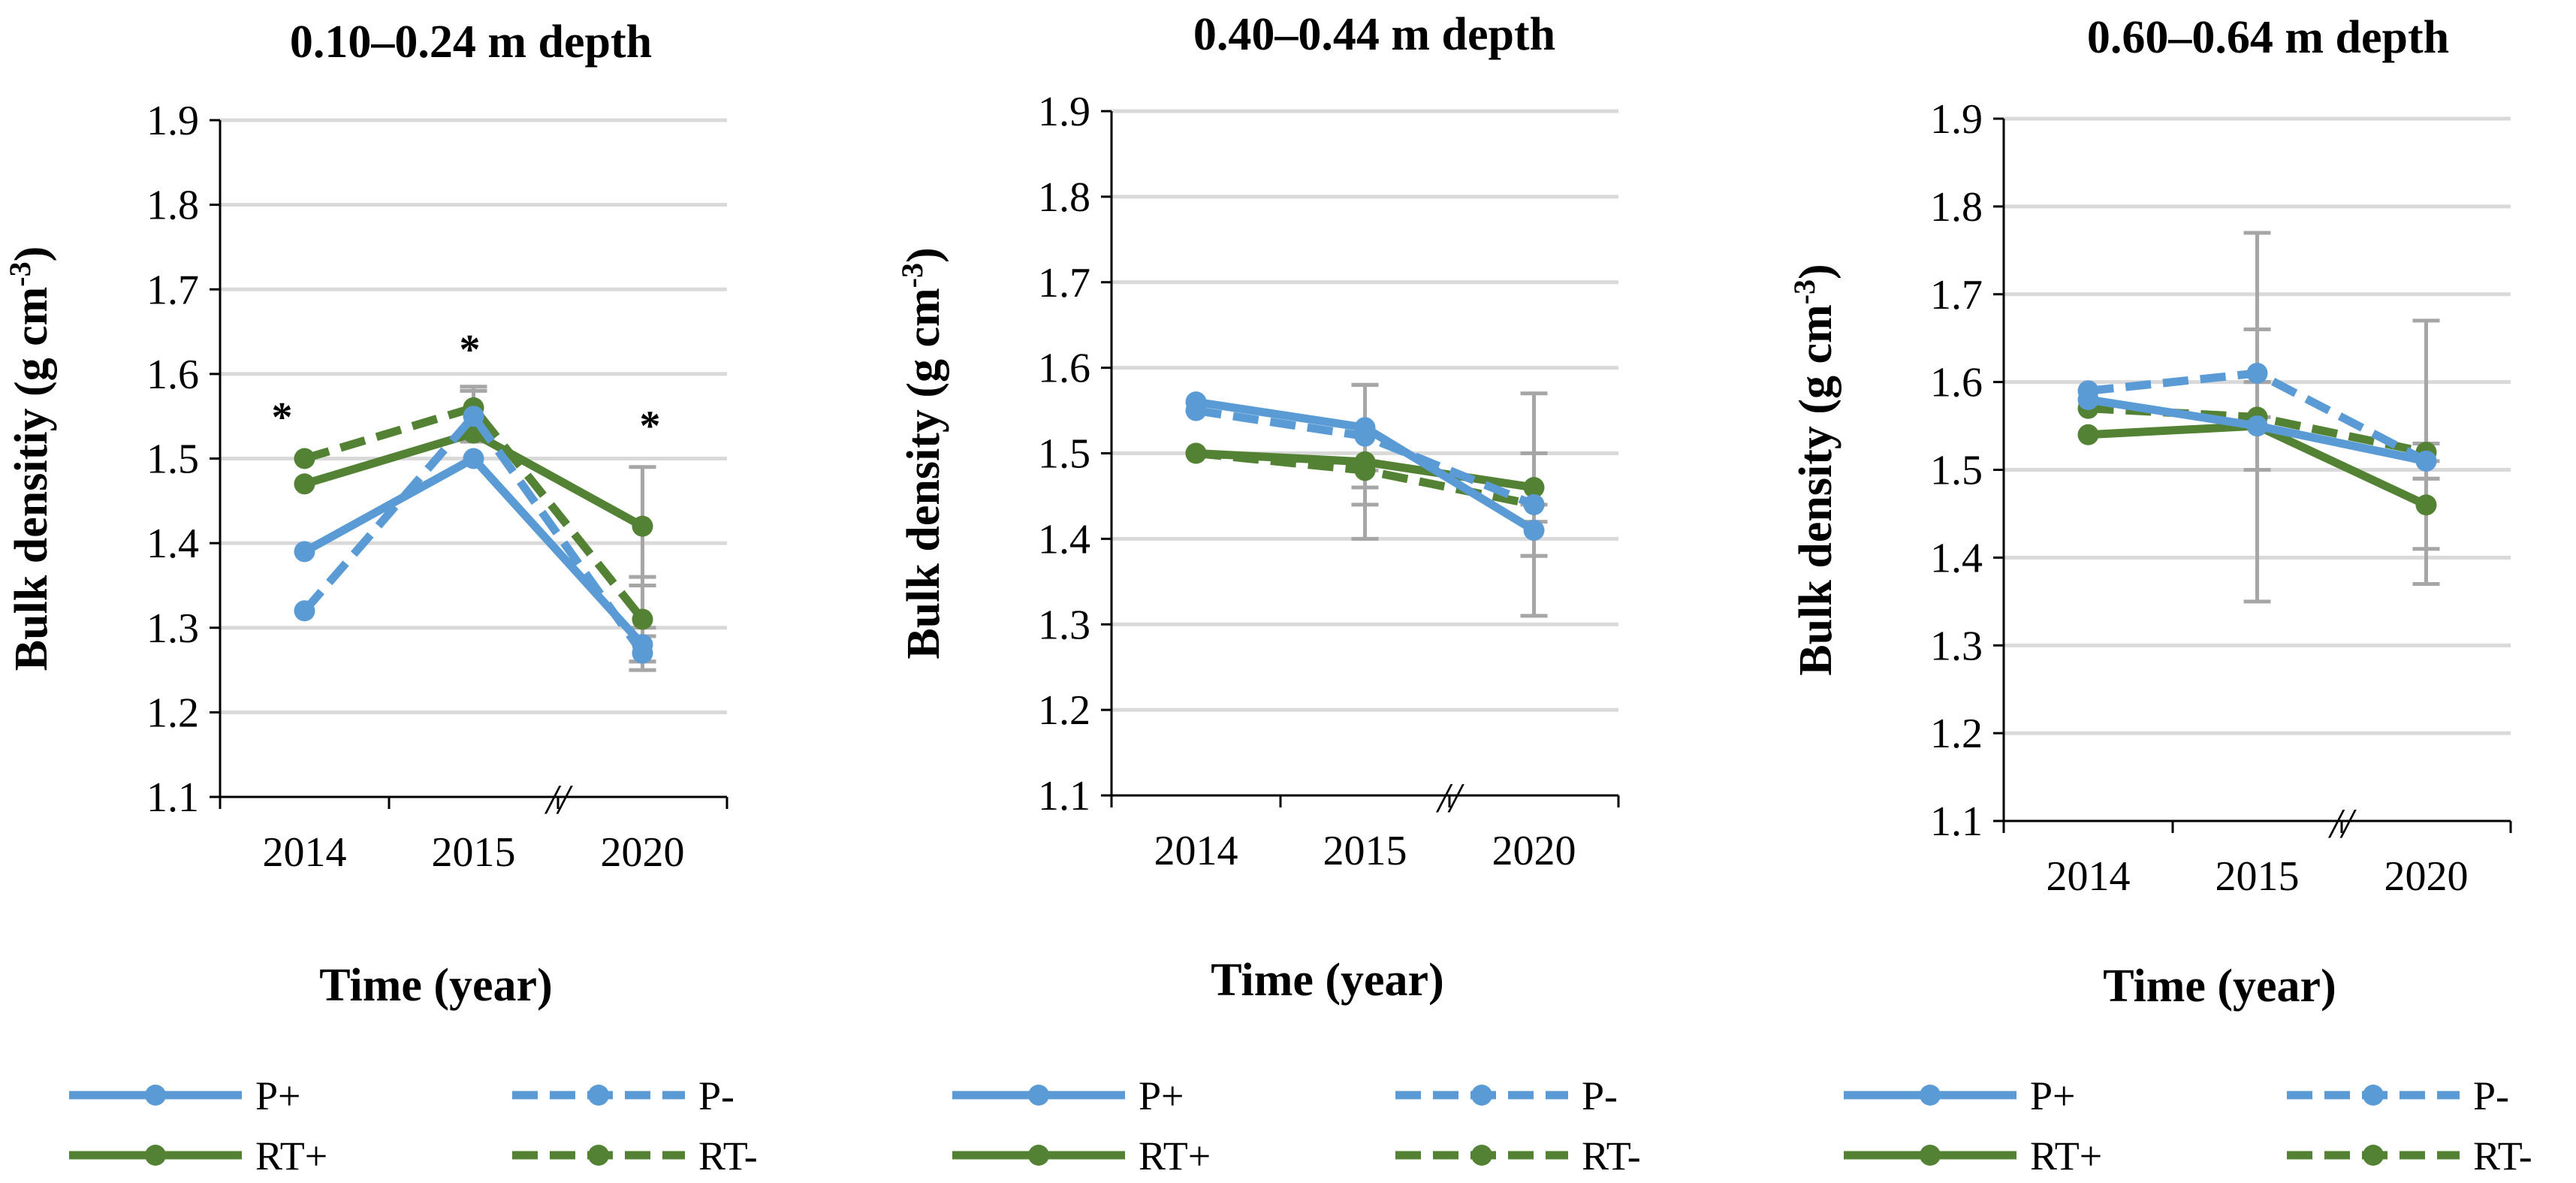  I want to click on y-tick-label: 1.1, so click(1956, 821).